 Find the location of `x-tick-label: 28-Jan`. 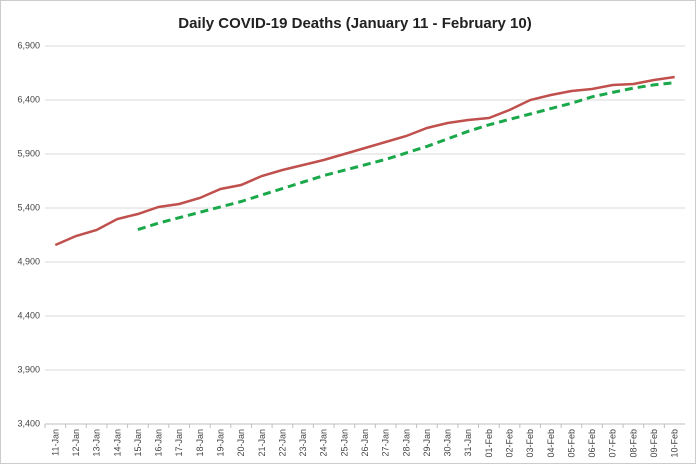

x-tick-label: 28-Jan is located at coordinates (406, 443).